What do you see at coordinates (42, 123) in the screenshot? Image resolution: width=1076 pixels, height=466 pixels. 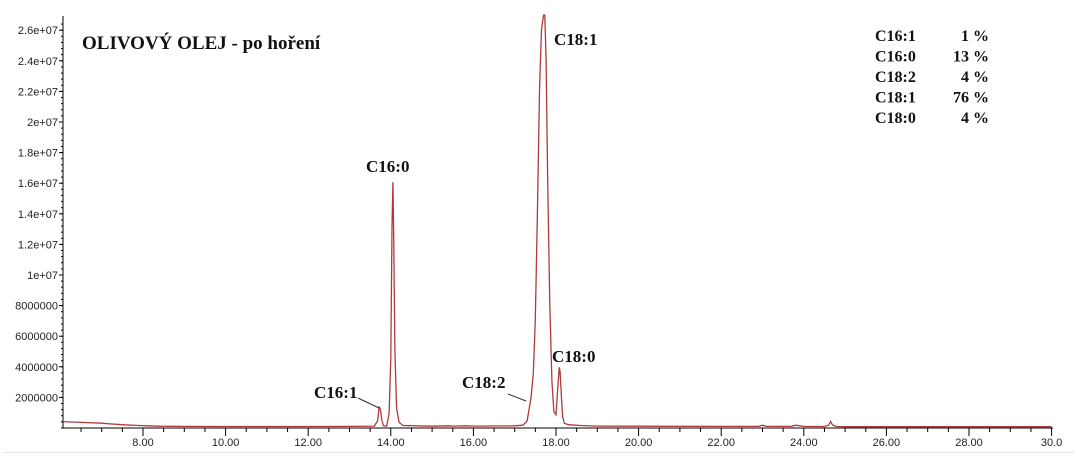 I see `y-tick-label: 2e+07` at bounding box center [42, 123].